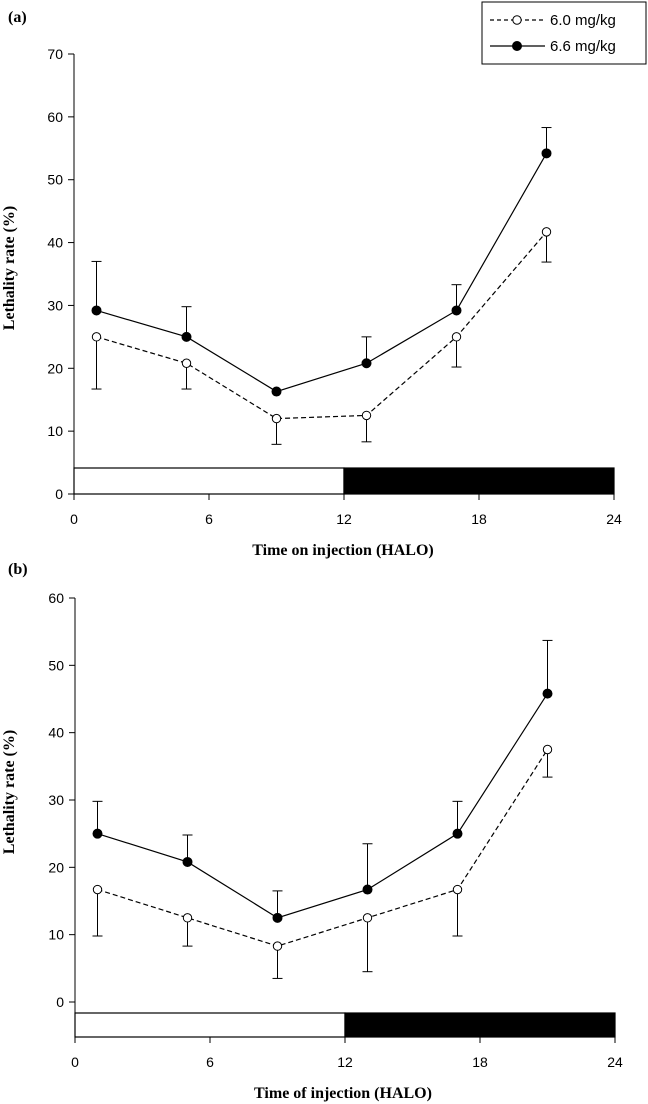 This screenshot has height=1104, width=648. Describe the element at coordinates (517, 46) in the screenshot. I see `legend-marker-filled-circle` at that location.